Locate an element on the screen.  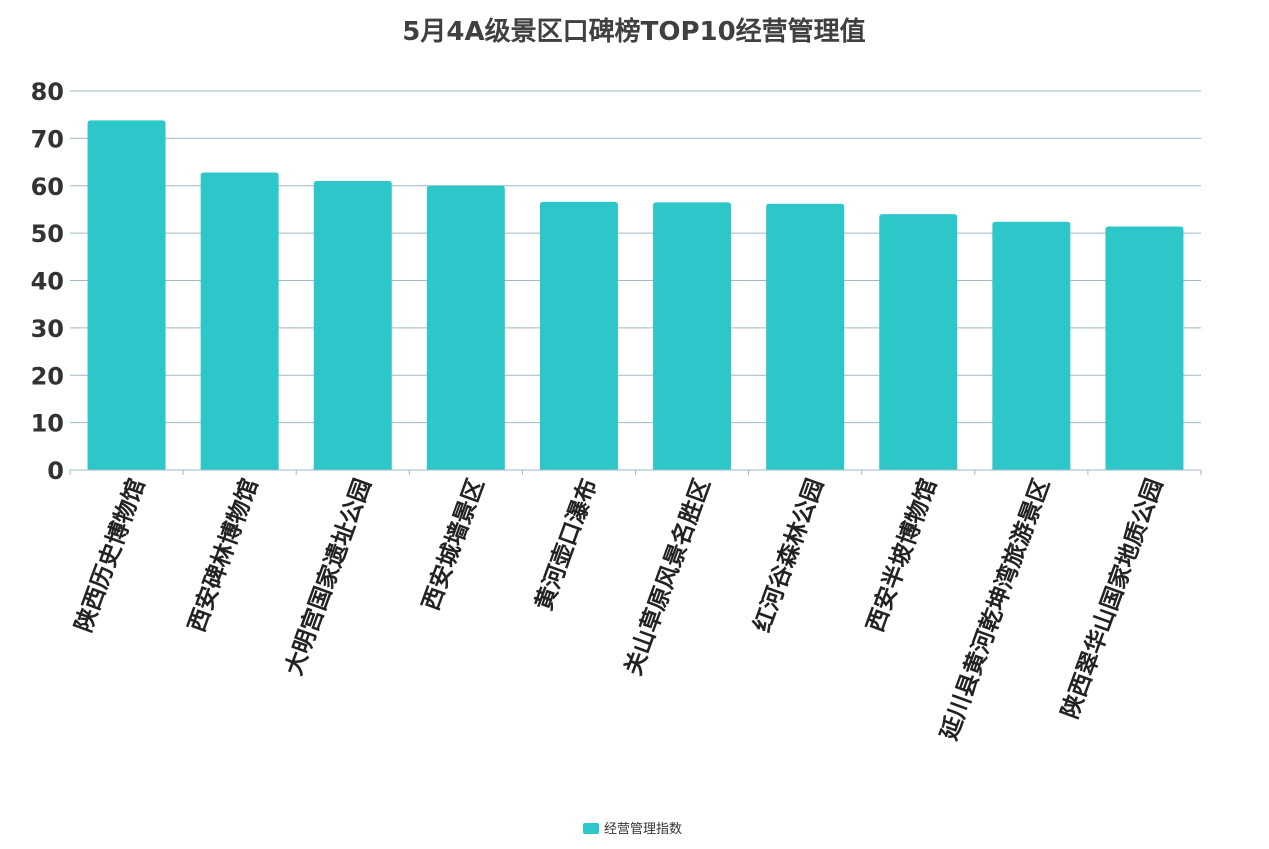
x-tick-label: 黄河壶口瀑布 is located at coordinates (566, 544).